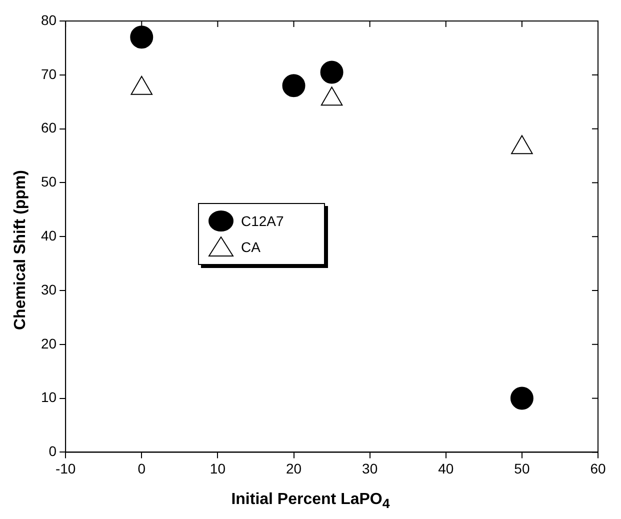  Describe the element at coordinates (21, 249) in the screenshot. I see `y-axis-title: Chemical Shift (ppm)` at that location.